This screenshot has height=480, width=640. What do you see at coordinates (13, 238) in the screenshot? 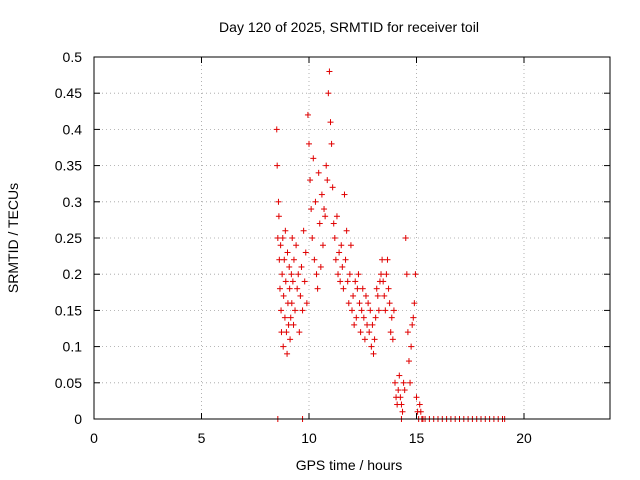
I see `y-axis-label: SRMTID / TECUs` at bounding box center [13, 238].